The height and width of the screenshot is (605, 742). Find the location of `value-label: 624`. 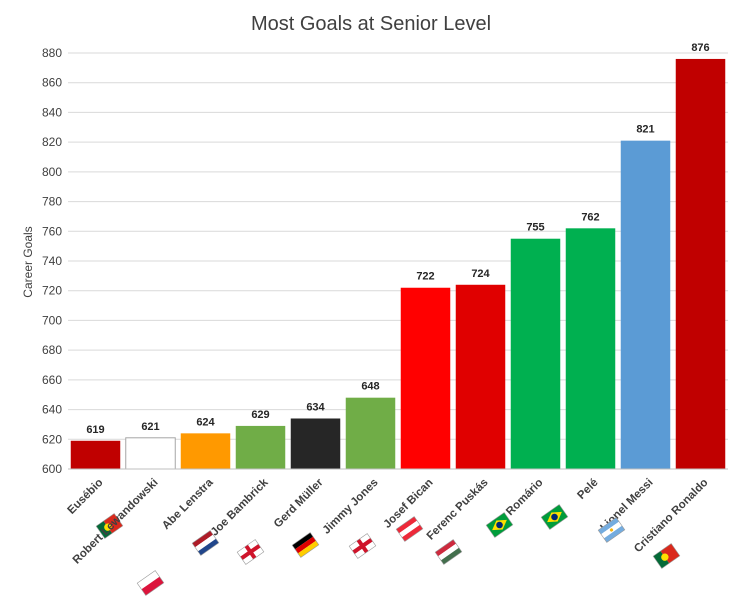

value-label: 624 is located at coordinates (205, 422).